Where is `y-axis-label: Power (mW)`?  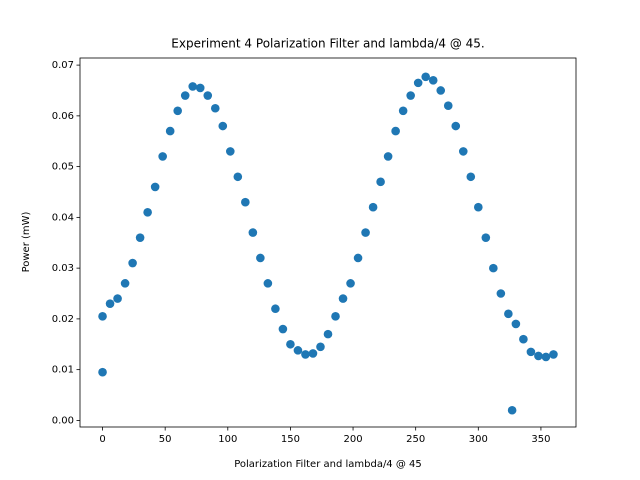 y-axis-label: Power (mW) is located at coordinates (26, 241).